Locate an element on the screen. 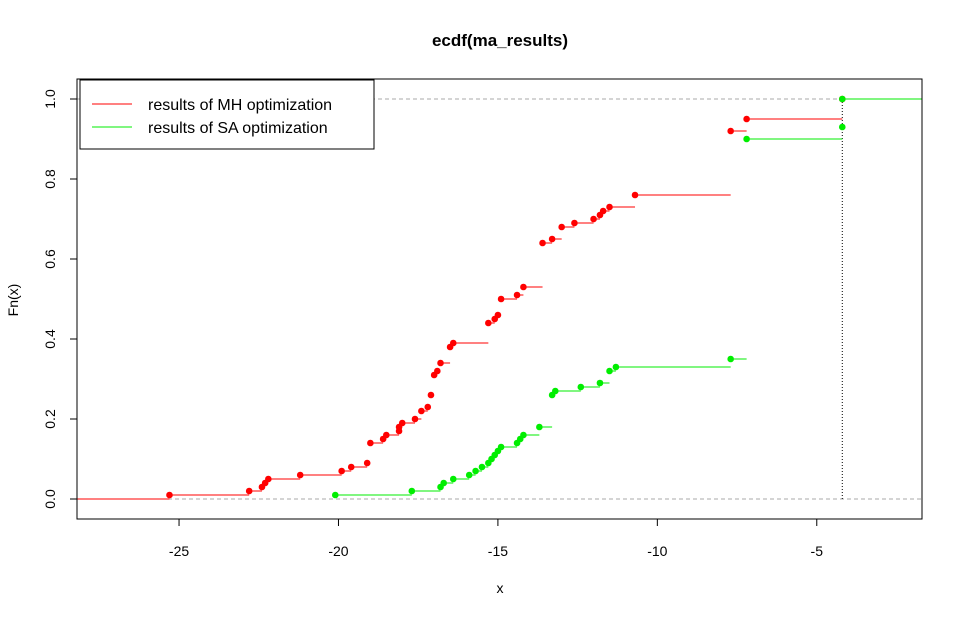 This screenshot has width=964, height=617. x-axis-label: x is located at coordinates (500, 588).